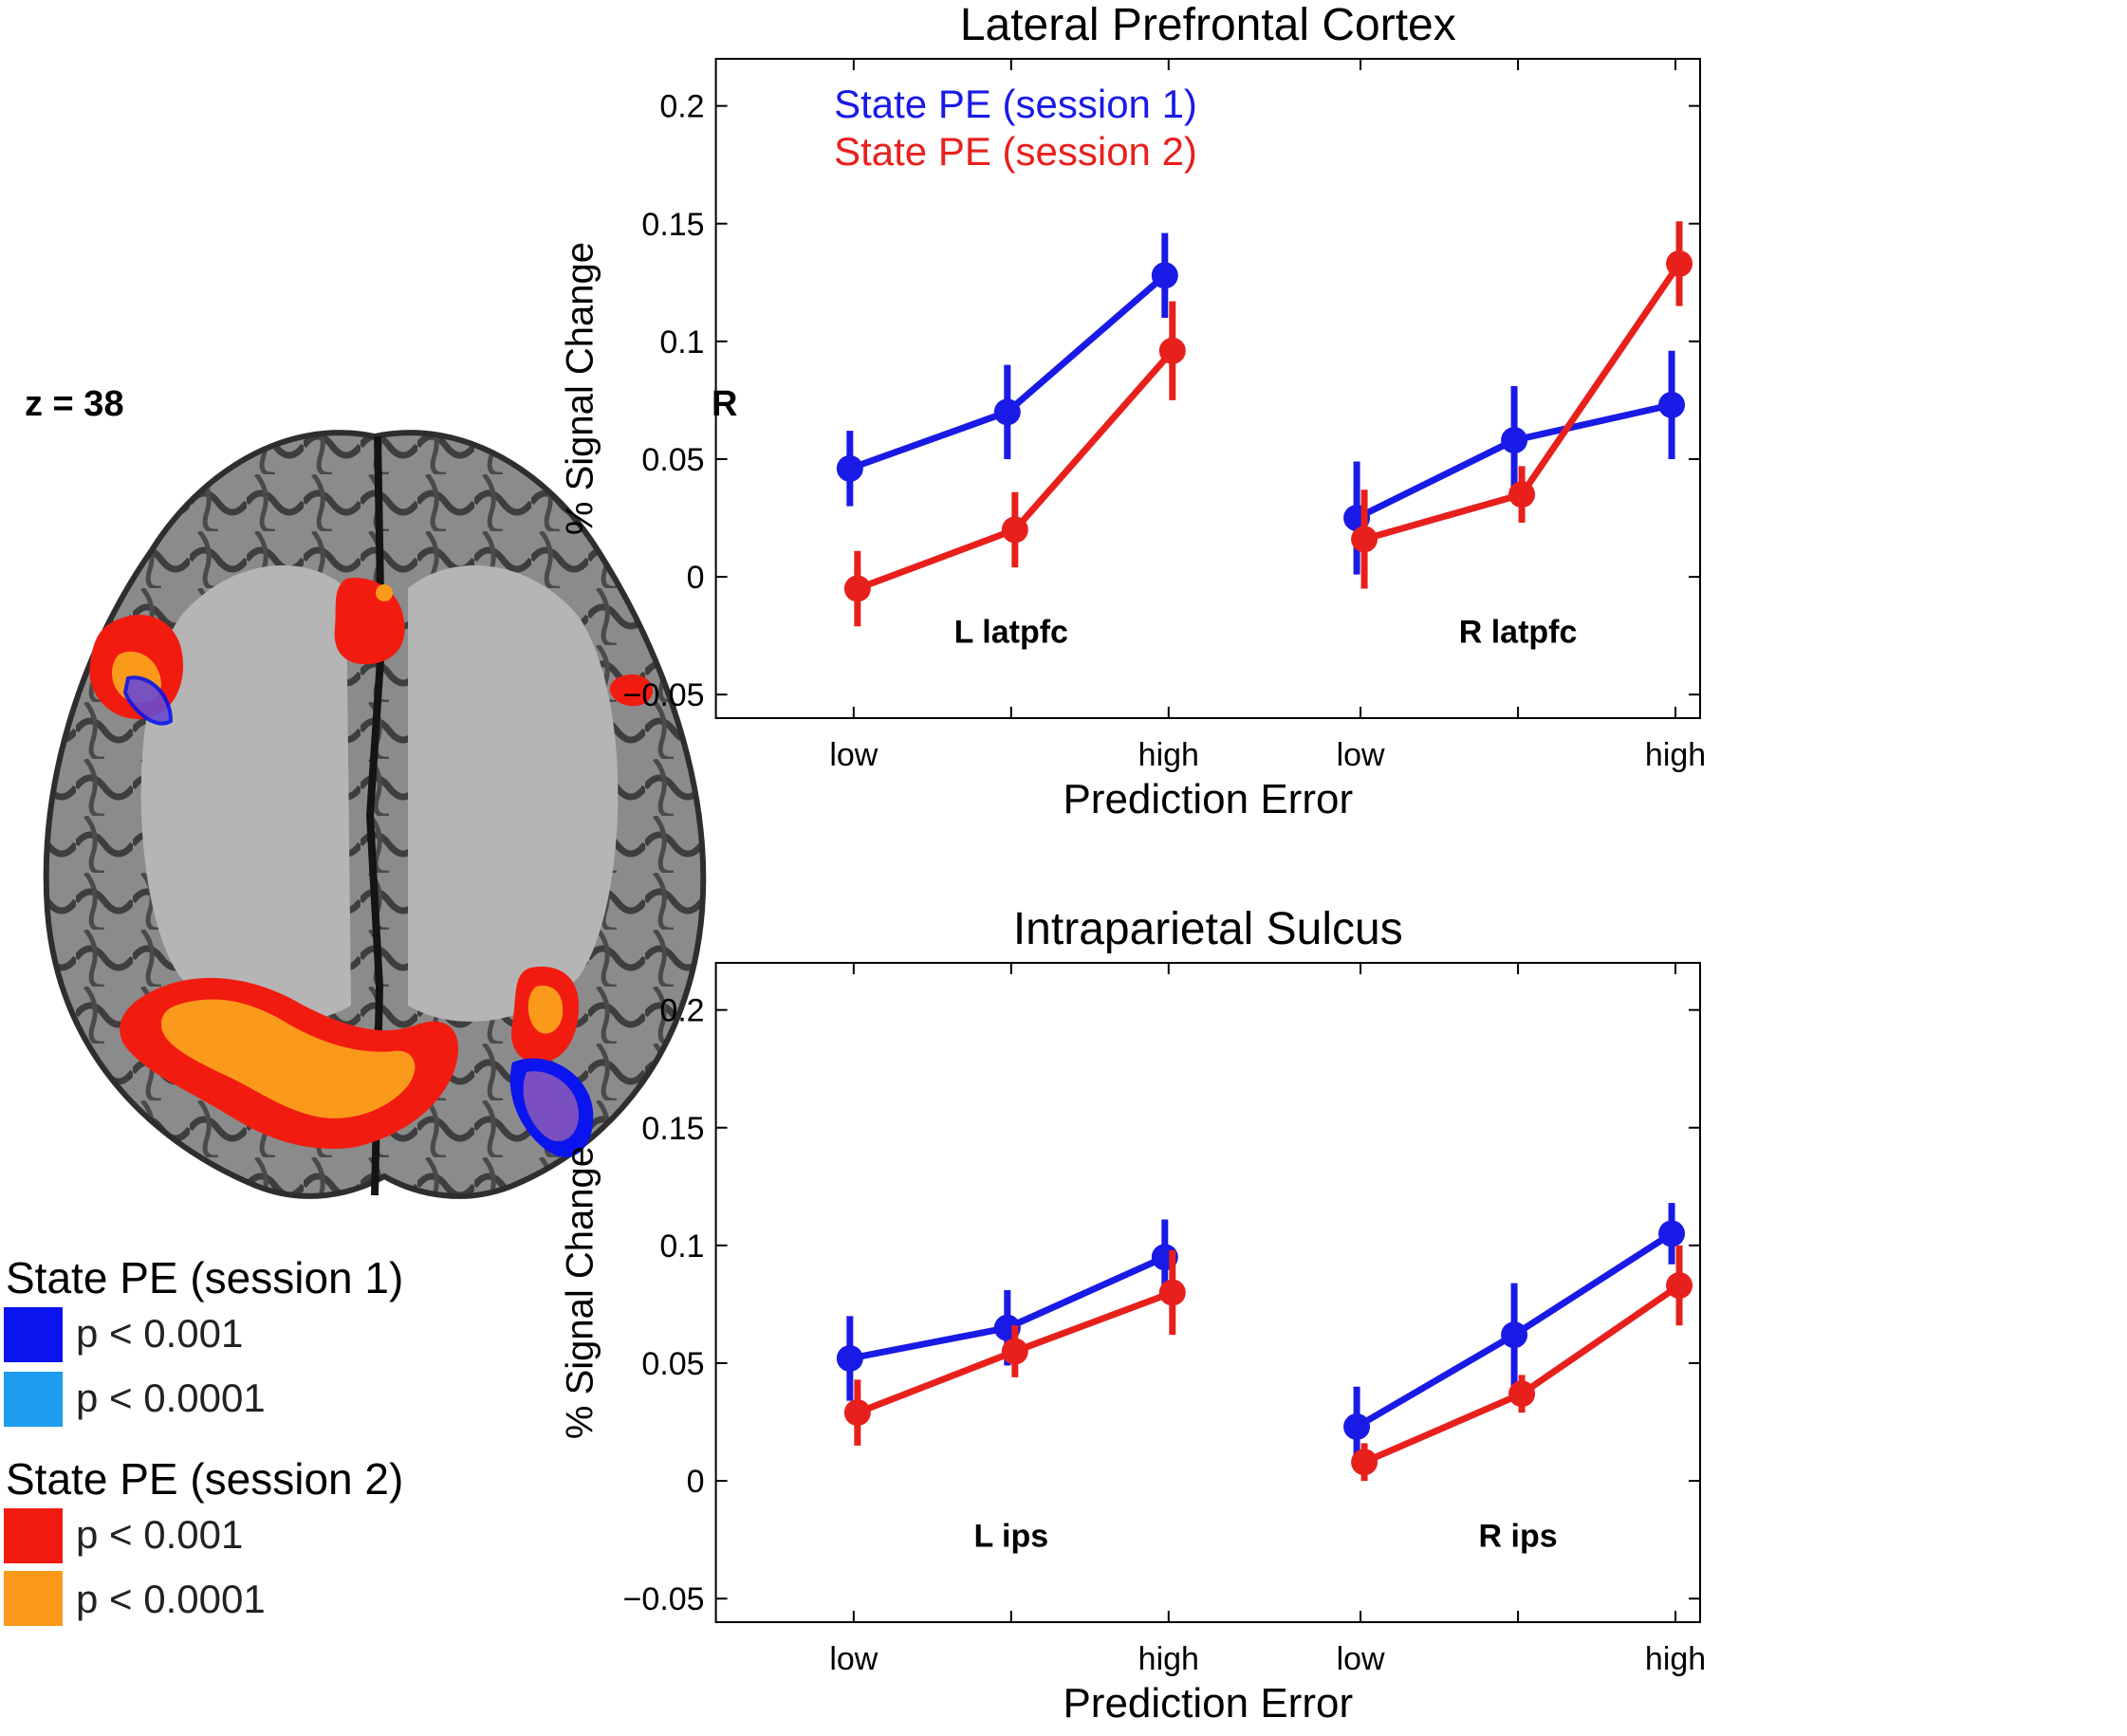 Image resolution: width=2127 pixels, height=1736 pixels. Describe the element at coordinates (1011, 633) in the screenshot. I see `group-label: L latpfc` at that location.